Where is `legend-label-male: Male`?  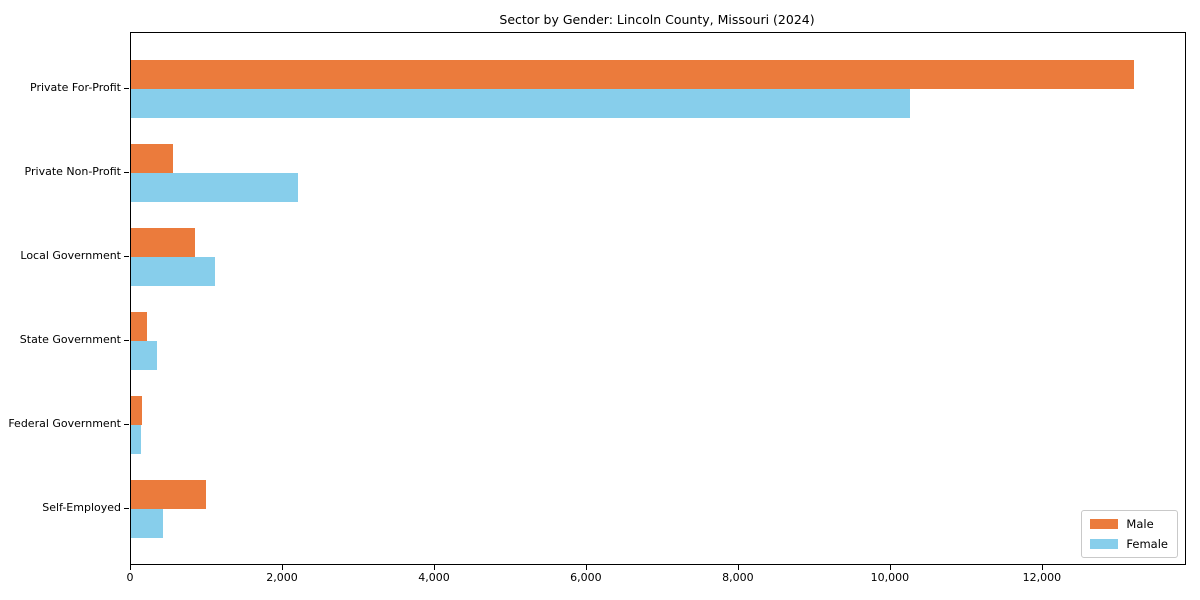 legend-label-male: Male is located at coordinates (1140, 524).